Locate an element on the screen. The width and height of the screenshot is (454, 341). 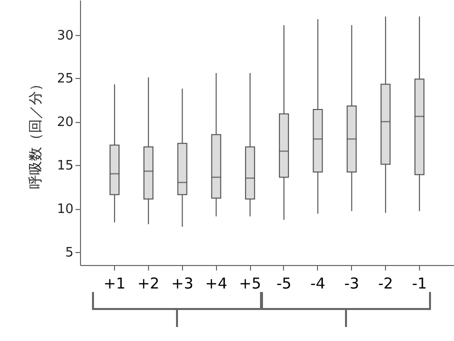
y-tick-label: 10 is located at coordinates (65, 210).